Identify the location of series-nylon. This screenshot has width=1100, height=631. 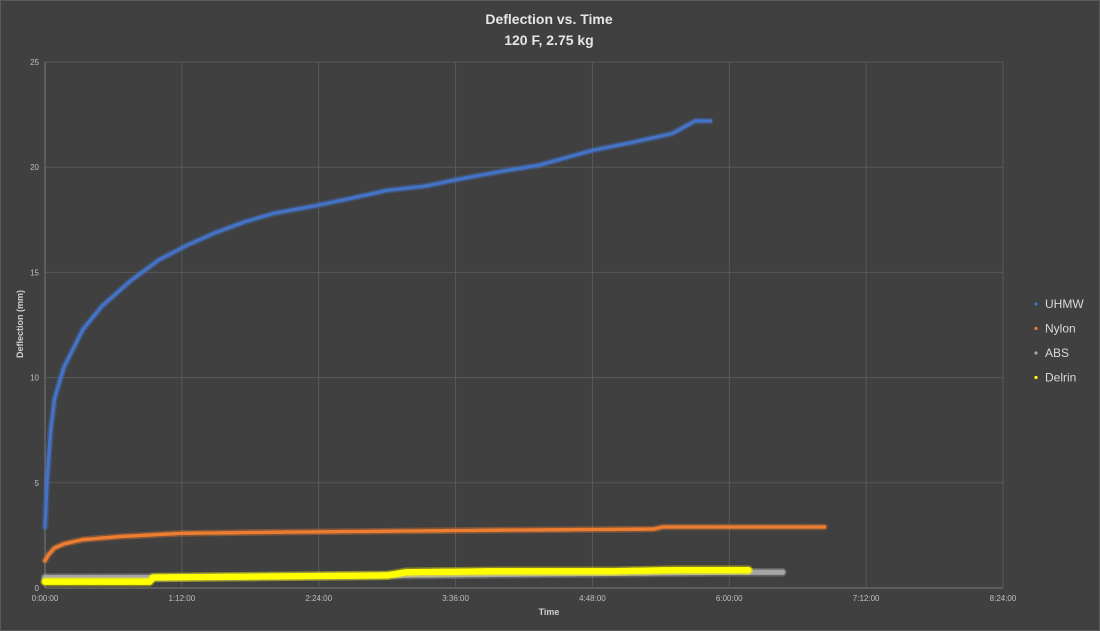
(434, 543).